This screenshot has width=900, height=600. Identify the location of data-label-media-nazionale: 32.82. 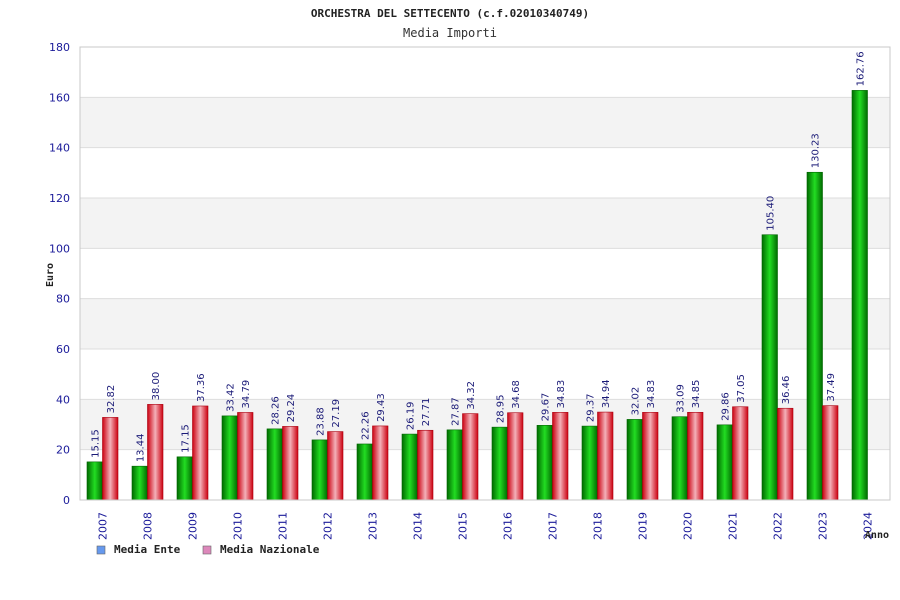
(111, 399).